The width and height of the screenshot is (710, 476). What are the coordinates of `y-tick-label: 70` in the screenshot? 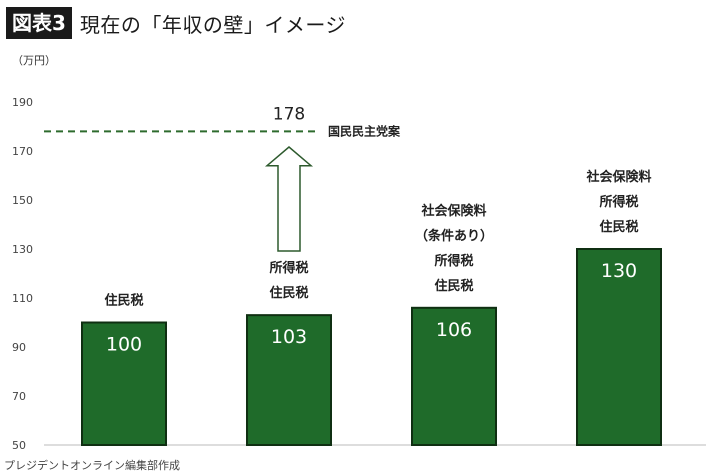 It's located at (19, 396).